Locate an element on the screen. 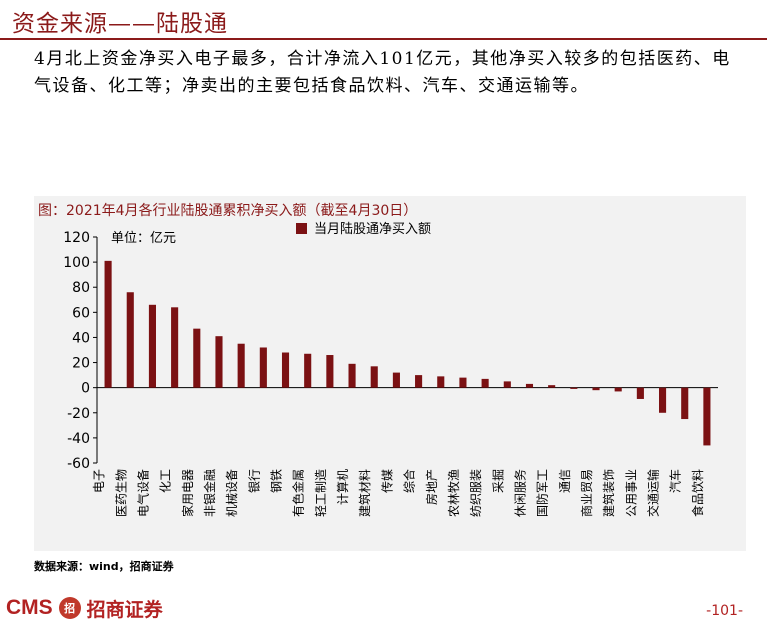  legend-label: 当月陆股通净买入额 is located at coordinates (372, 229).